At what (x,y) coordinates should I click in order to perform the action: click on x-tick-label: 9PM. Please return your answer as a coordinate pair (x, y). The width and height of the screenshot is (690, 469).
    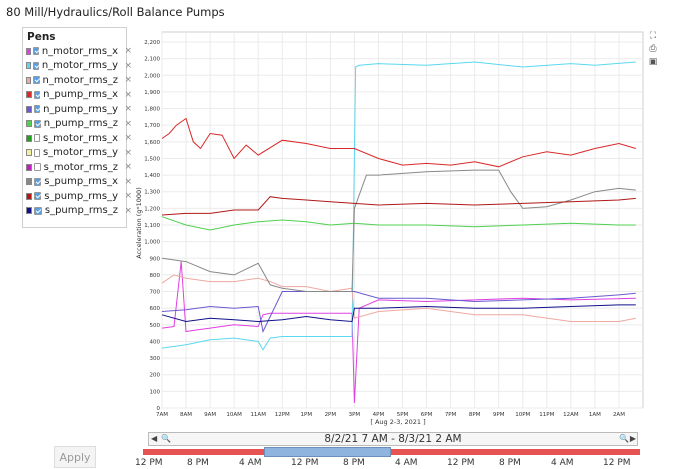
    Looking at the image, I should click on (499, 415).